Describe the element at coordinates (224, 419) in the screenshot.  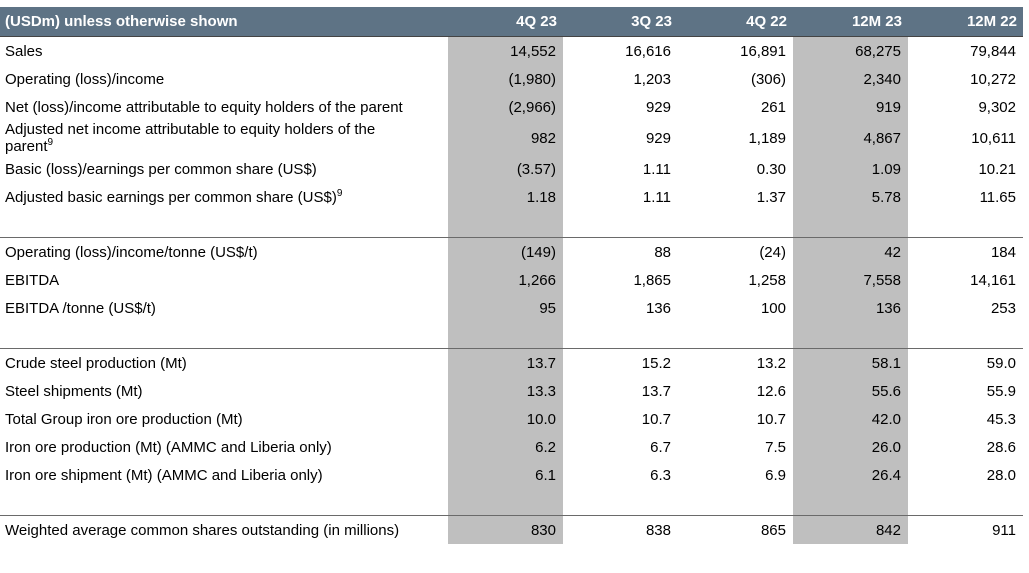
I see `row-label: Total Group iron ore production (Mt)` at that location.